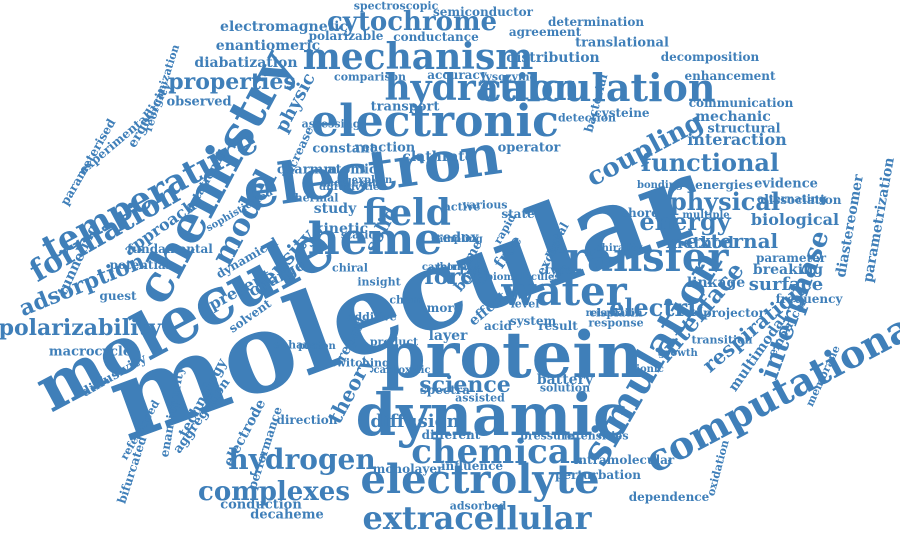 The width and height of the screenshot is (900, 535). I want to click on word-assisted: assisted, so click(480, 398).